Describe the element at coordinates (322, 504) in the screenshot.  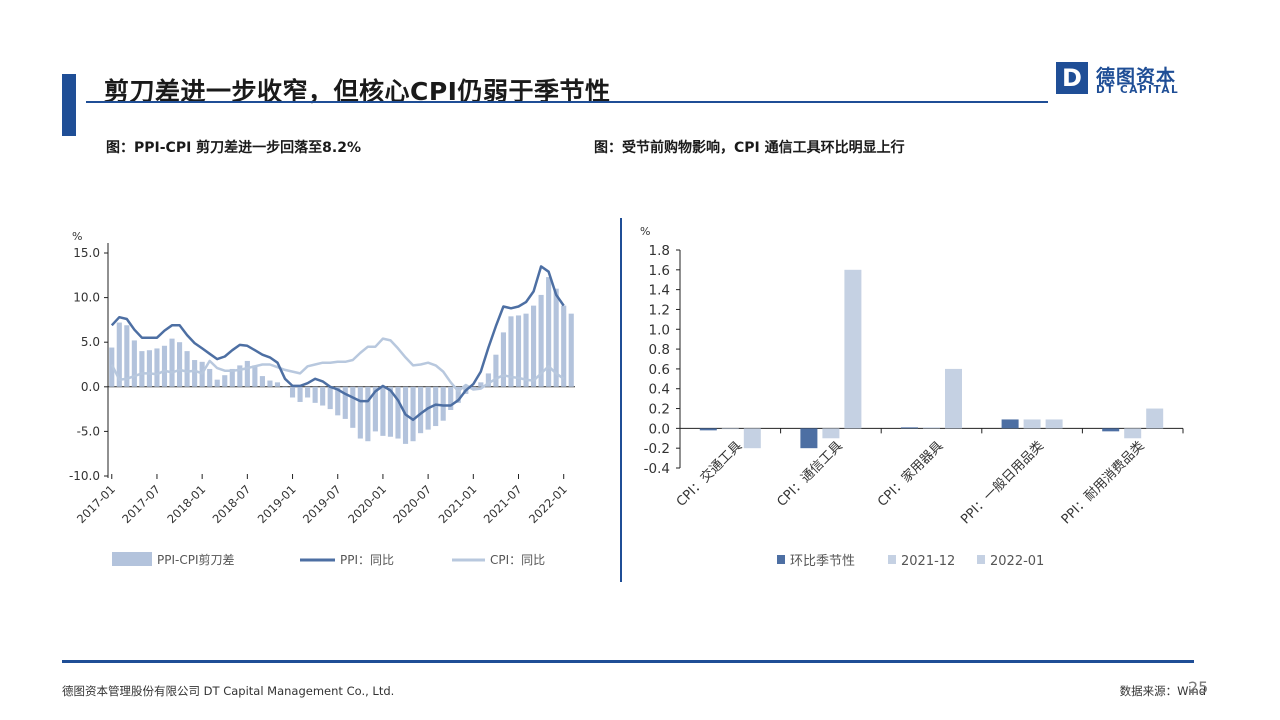
I see `x-tick-label: 2019-07` at that location.